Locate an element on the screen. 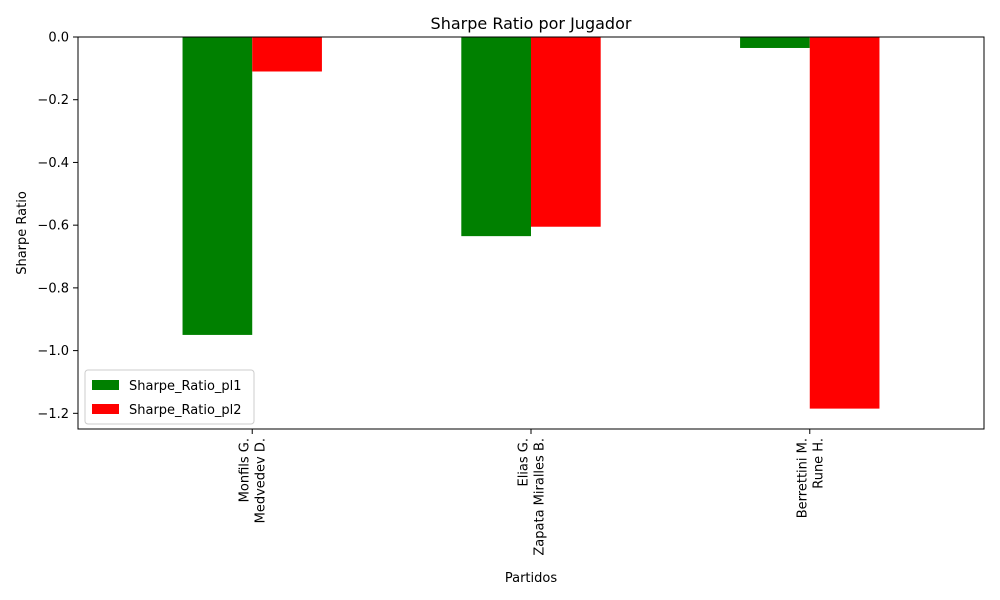 This screenshot has width=1000, height=600. y-tick-label: −1.2 is located at coordinates (53, 414).